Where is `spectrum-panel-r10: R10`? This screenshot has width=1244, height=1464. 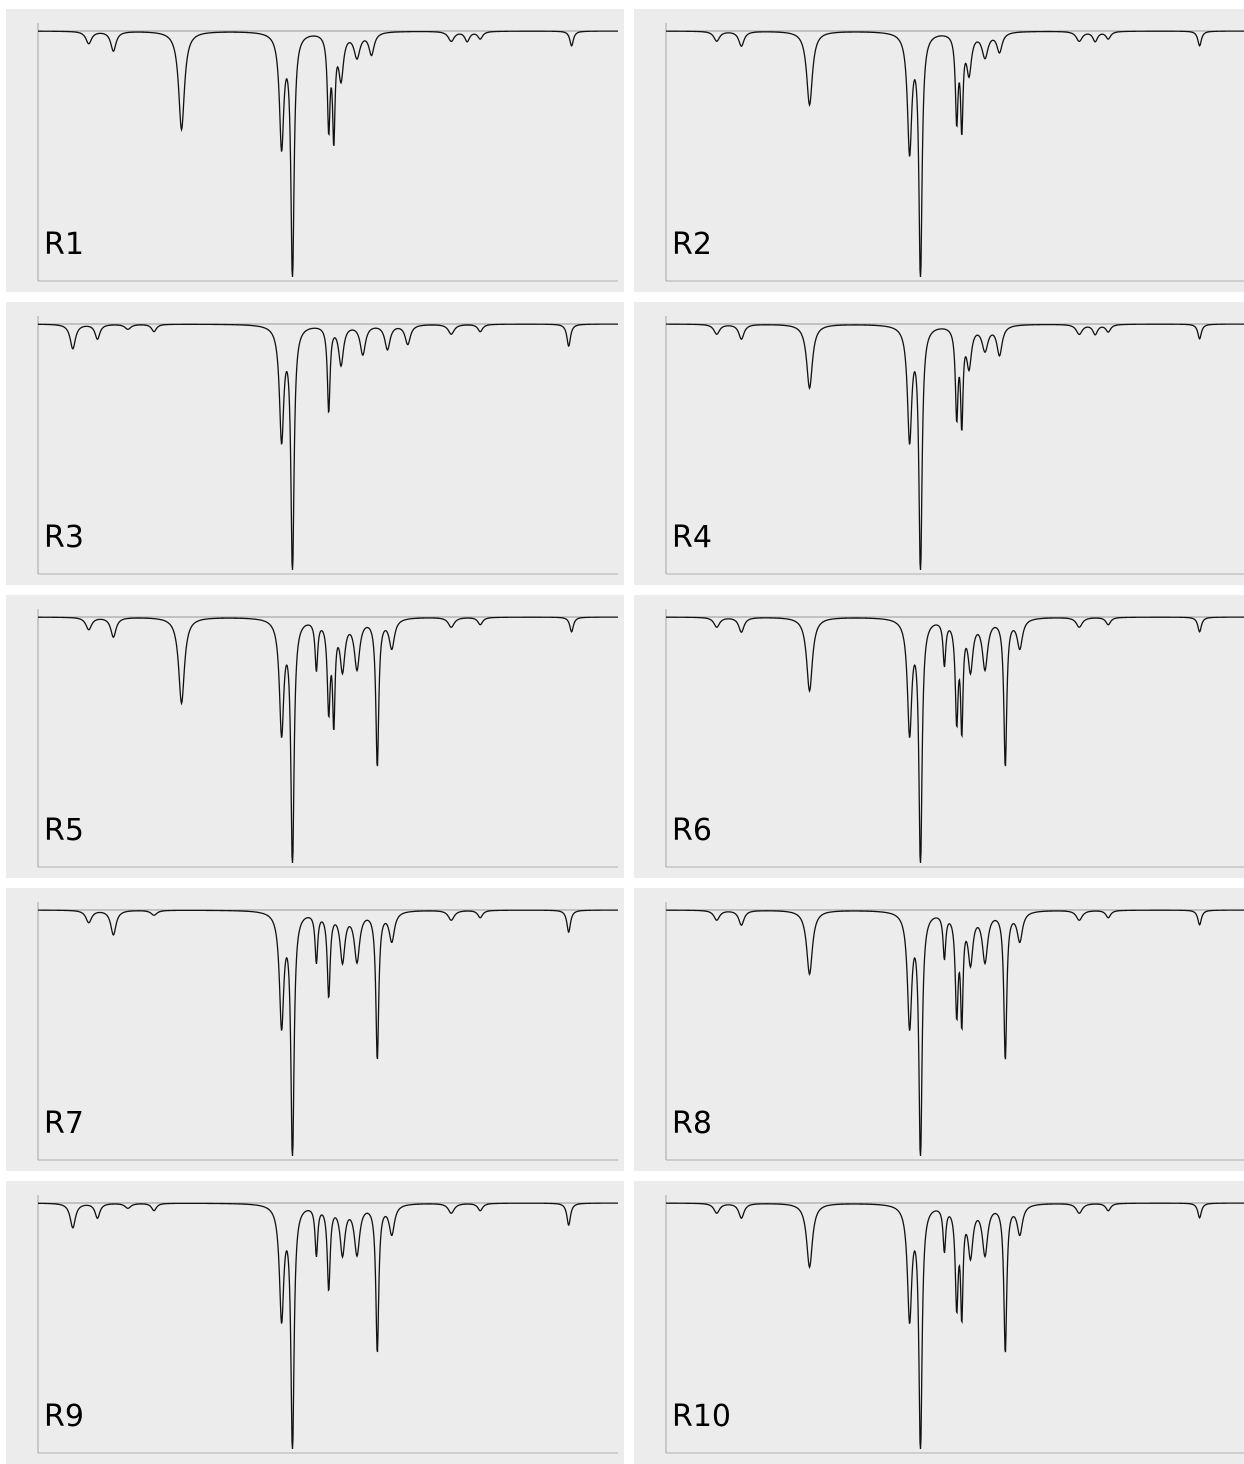 spectrum-panel-r10: R10 is located at coordinates (939, 1322).